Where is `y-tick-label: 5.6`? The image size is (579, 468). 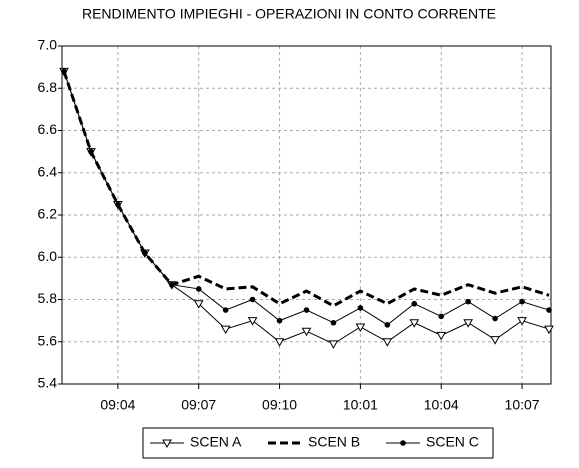
y-tick-label: 5.6 is located at coordinates (48, 340).